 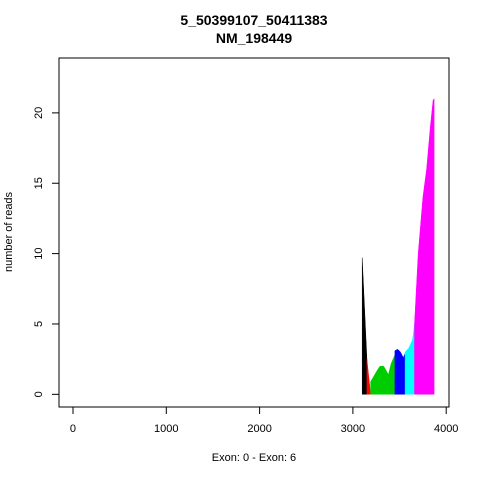 What do you see at coordinates (446, 429) in the screenshot?
I see `x-tick-label: 4000` at bounding box center [446, 429].